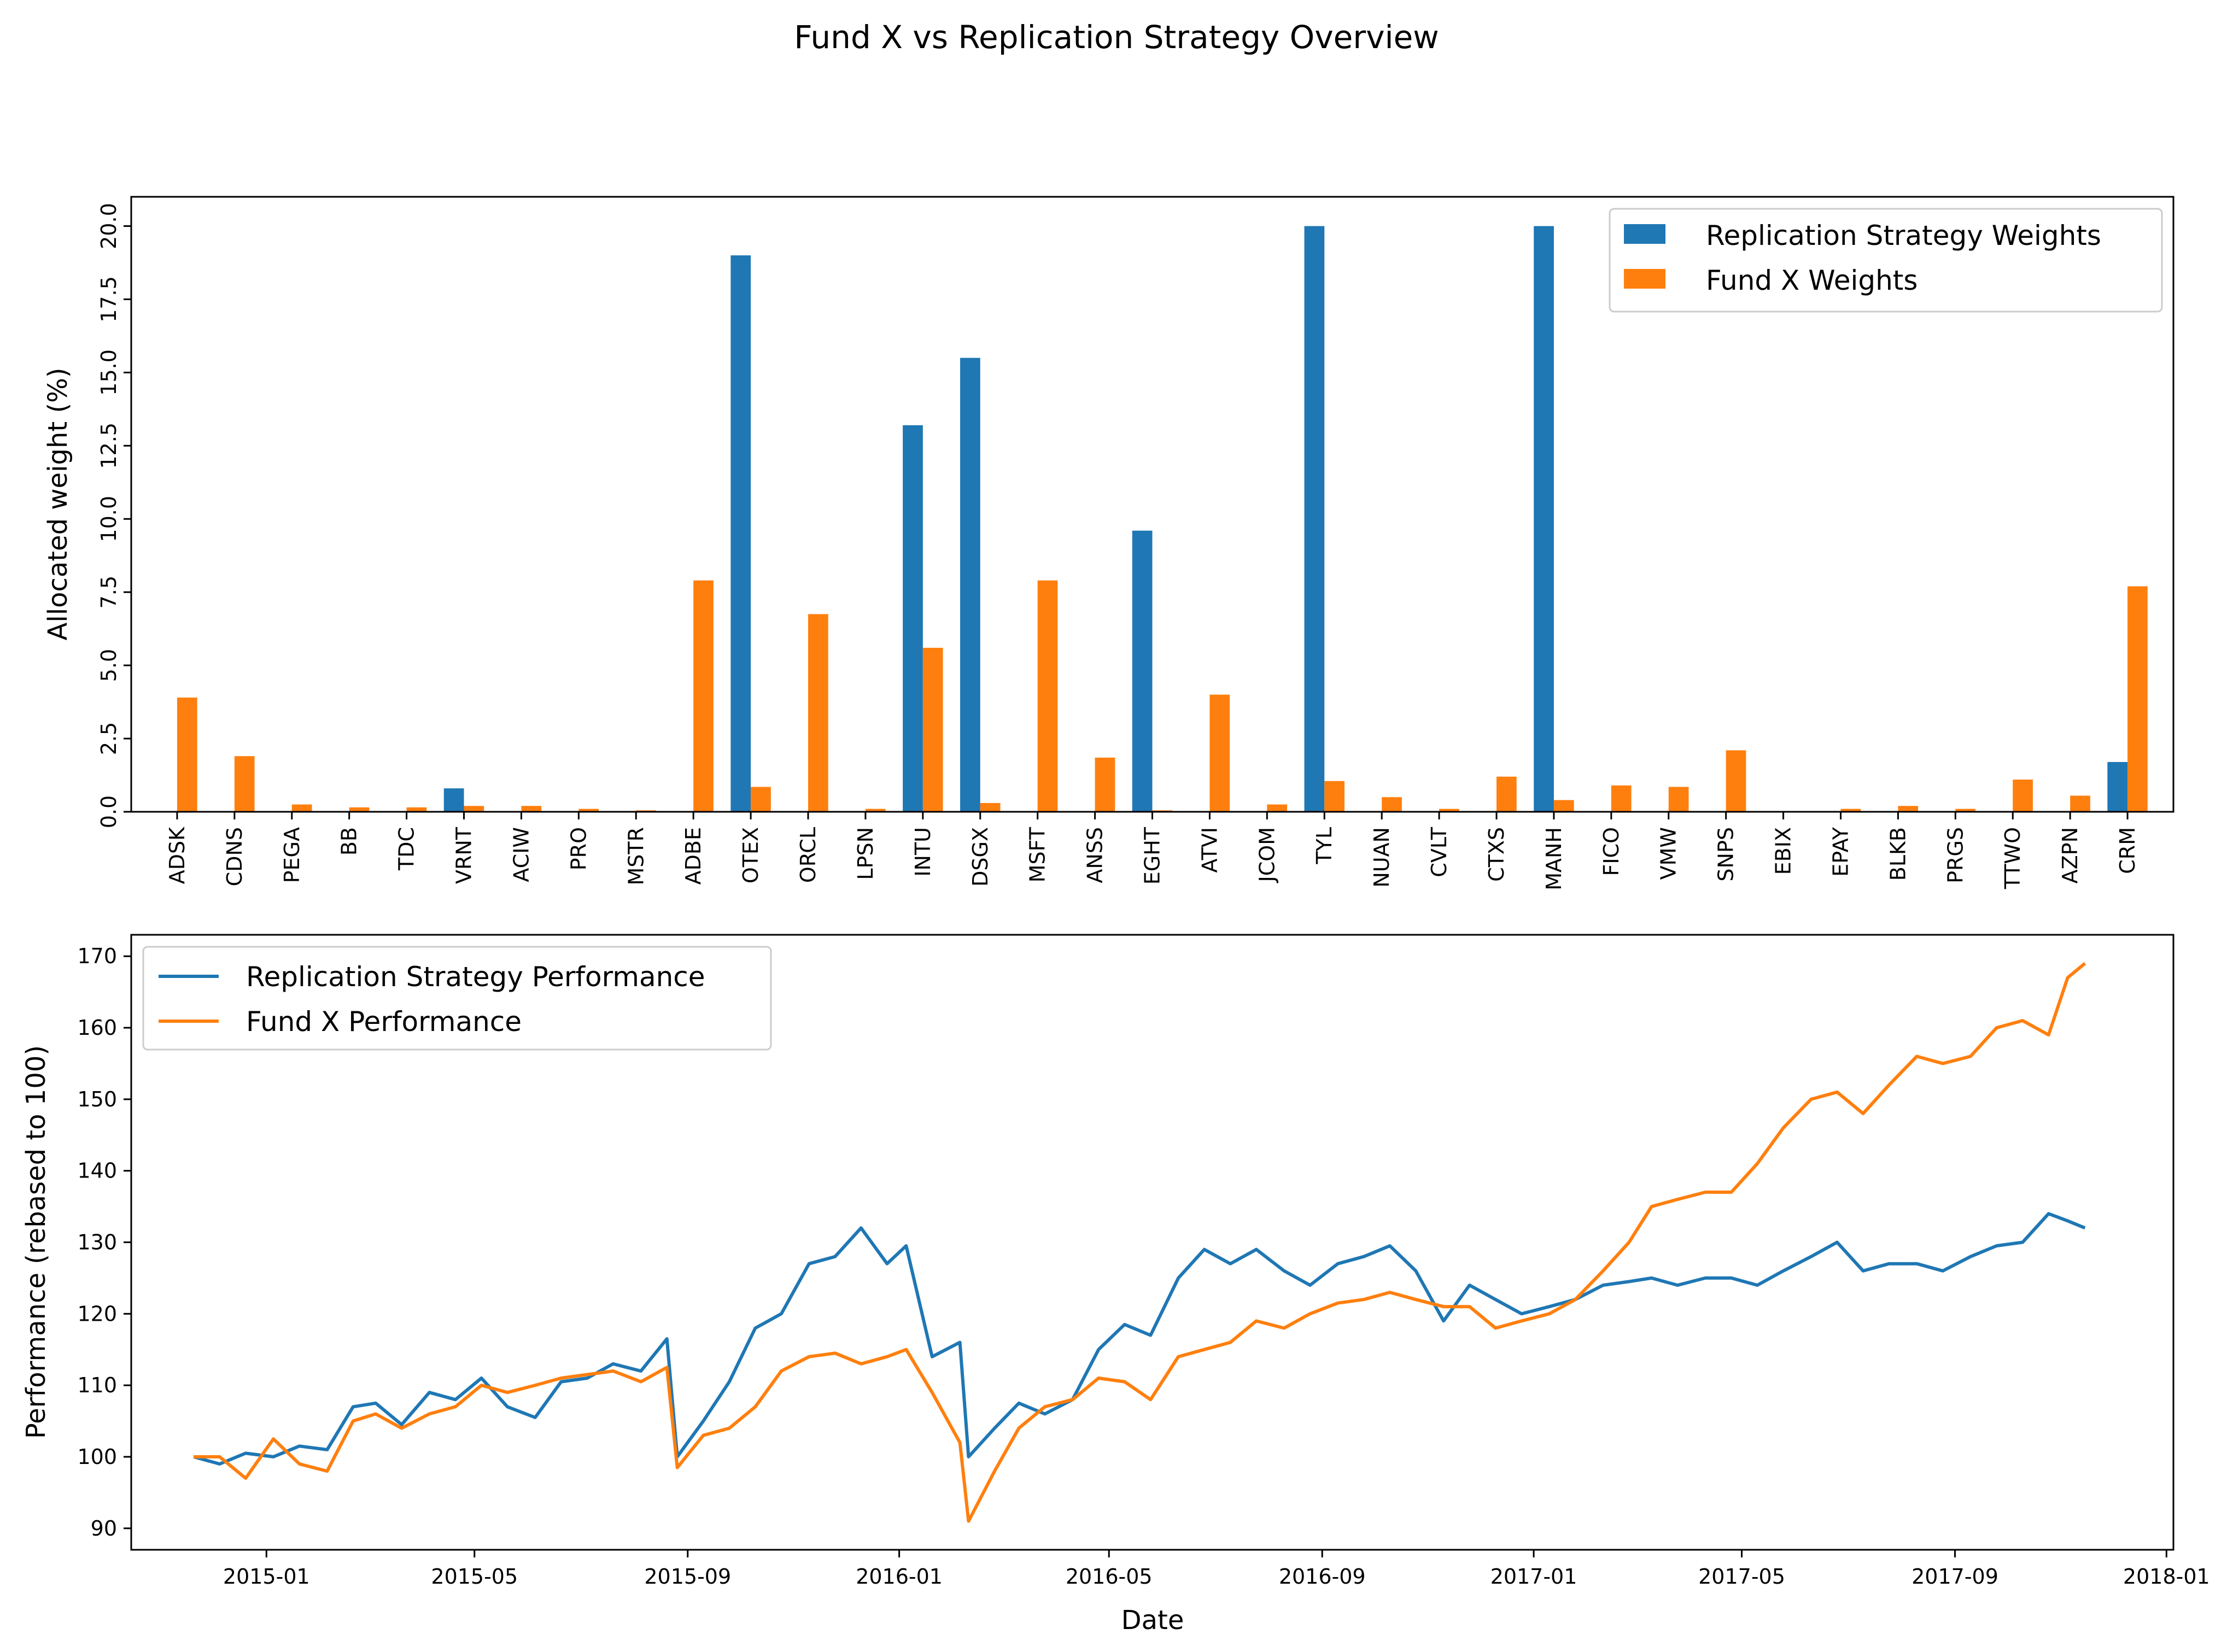  What do you see at coordinates (1669, 854) in the screenshot?
I see `weights-x-tick-label-vmw: VMW` at bounding box center [1669, 854].